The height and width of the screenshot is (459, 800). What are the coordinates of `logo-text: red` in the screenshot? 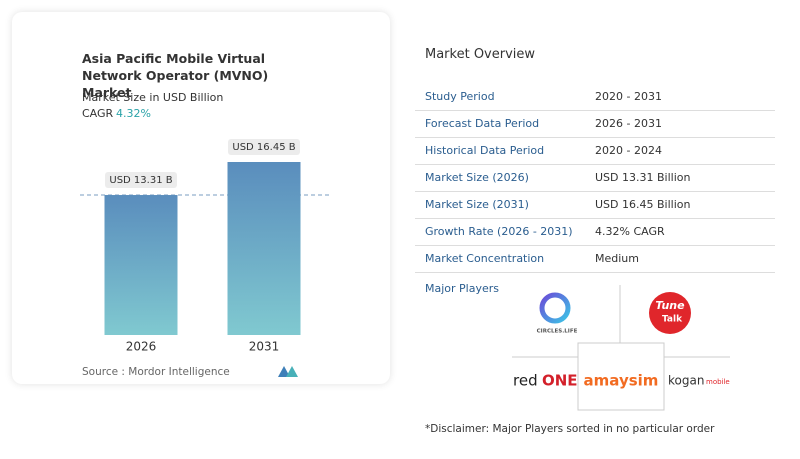 It's located at (525, 381).